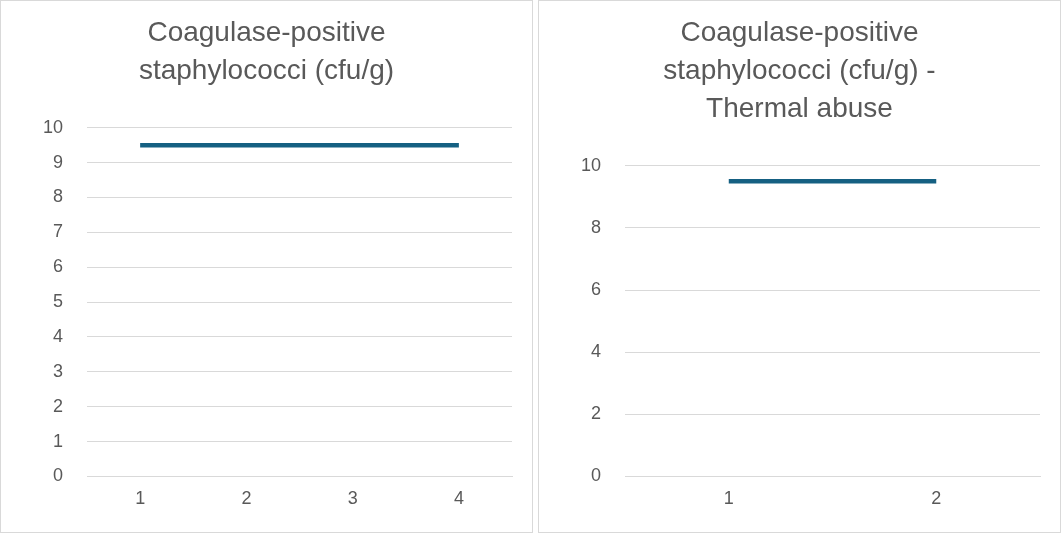 This screenshot has width=1061, height=533. Describe the element at coordinates (58, 161) in the screenshot. I see `y-tick-label: 9` at that location.